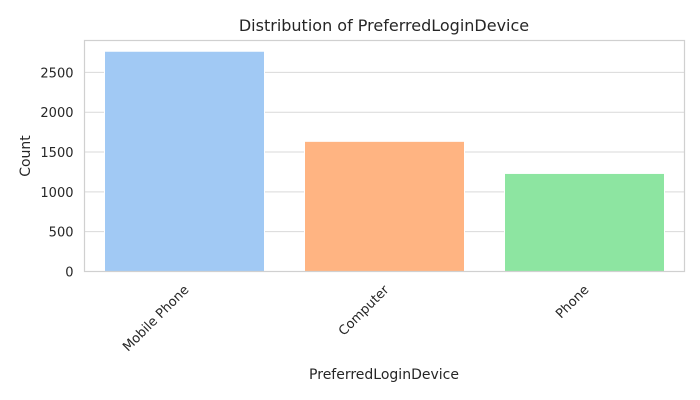 Image resolution: width=700 pixels, height=400 pixels. I want to click on bar-computer, so click(384, 206).